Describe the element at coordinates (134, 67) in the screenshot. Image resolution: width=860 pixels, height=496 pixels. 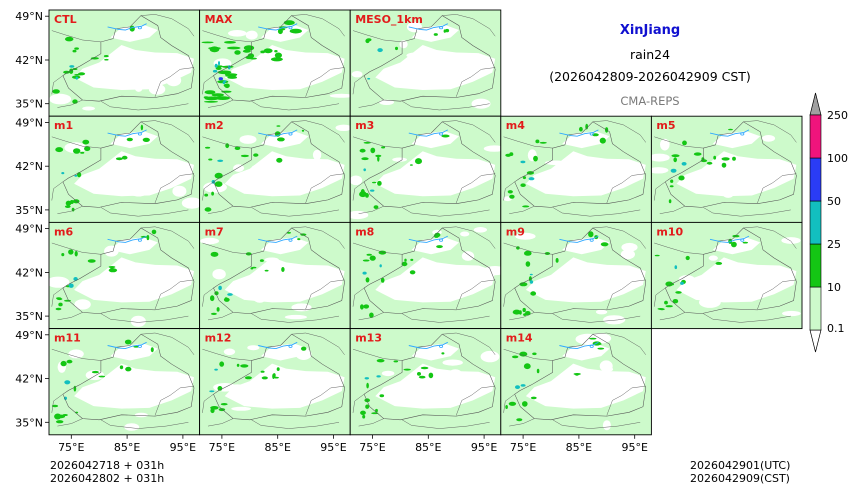
I see `dry-basin` at that location.